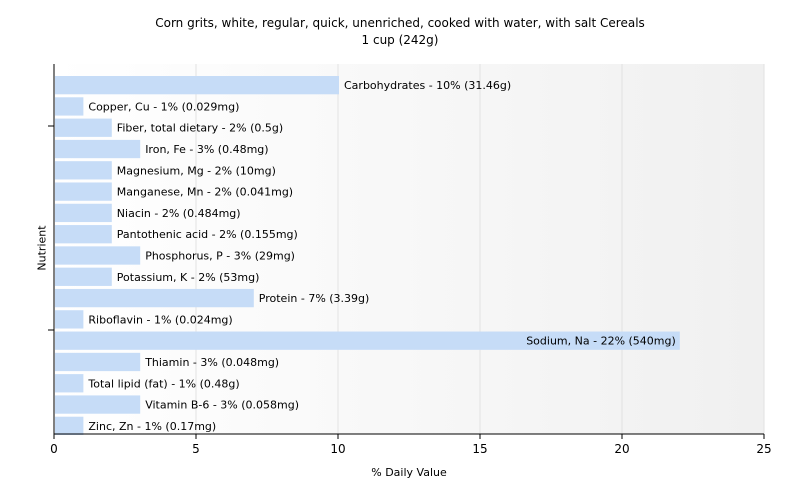 The image size is (800, 500). What do you see at coordinates (427, 85) in the screenshot?
I see `bar-label: Carbohydrates - 10% (31.46g)` at bounding box center [427, 85].